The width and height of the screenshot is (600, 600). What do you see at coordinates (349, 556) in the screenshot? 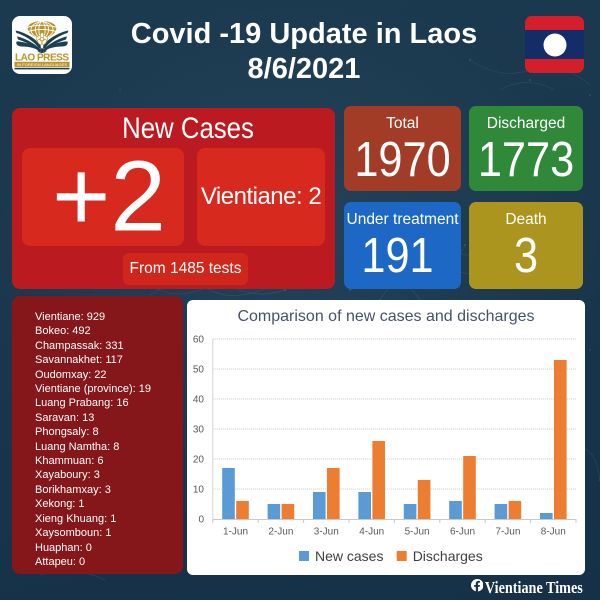
I see `svg-text: New cases` at bounding box center [349, 556].